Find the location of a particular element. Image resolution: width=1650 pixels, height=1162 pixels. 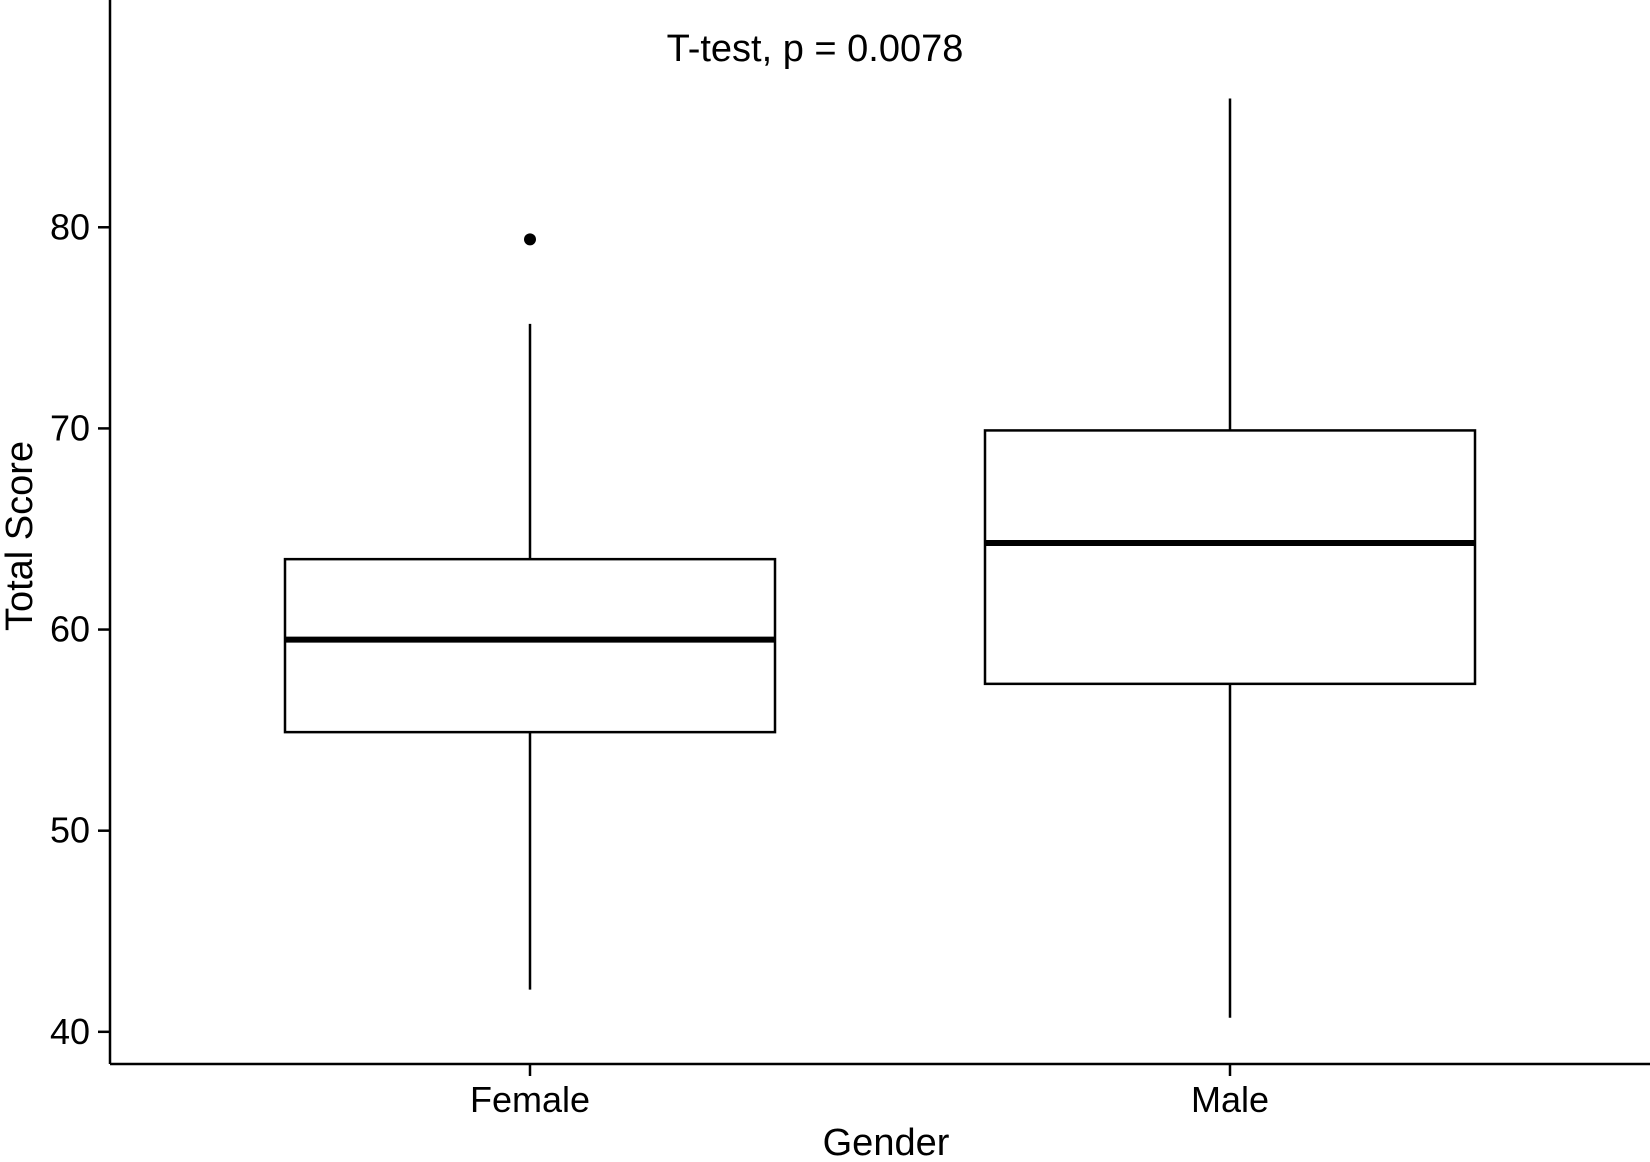

y-ticks: 40 50 60 70 80 is located at coordinates (80, 629).